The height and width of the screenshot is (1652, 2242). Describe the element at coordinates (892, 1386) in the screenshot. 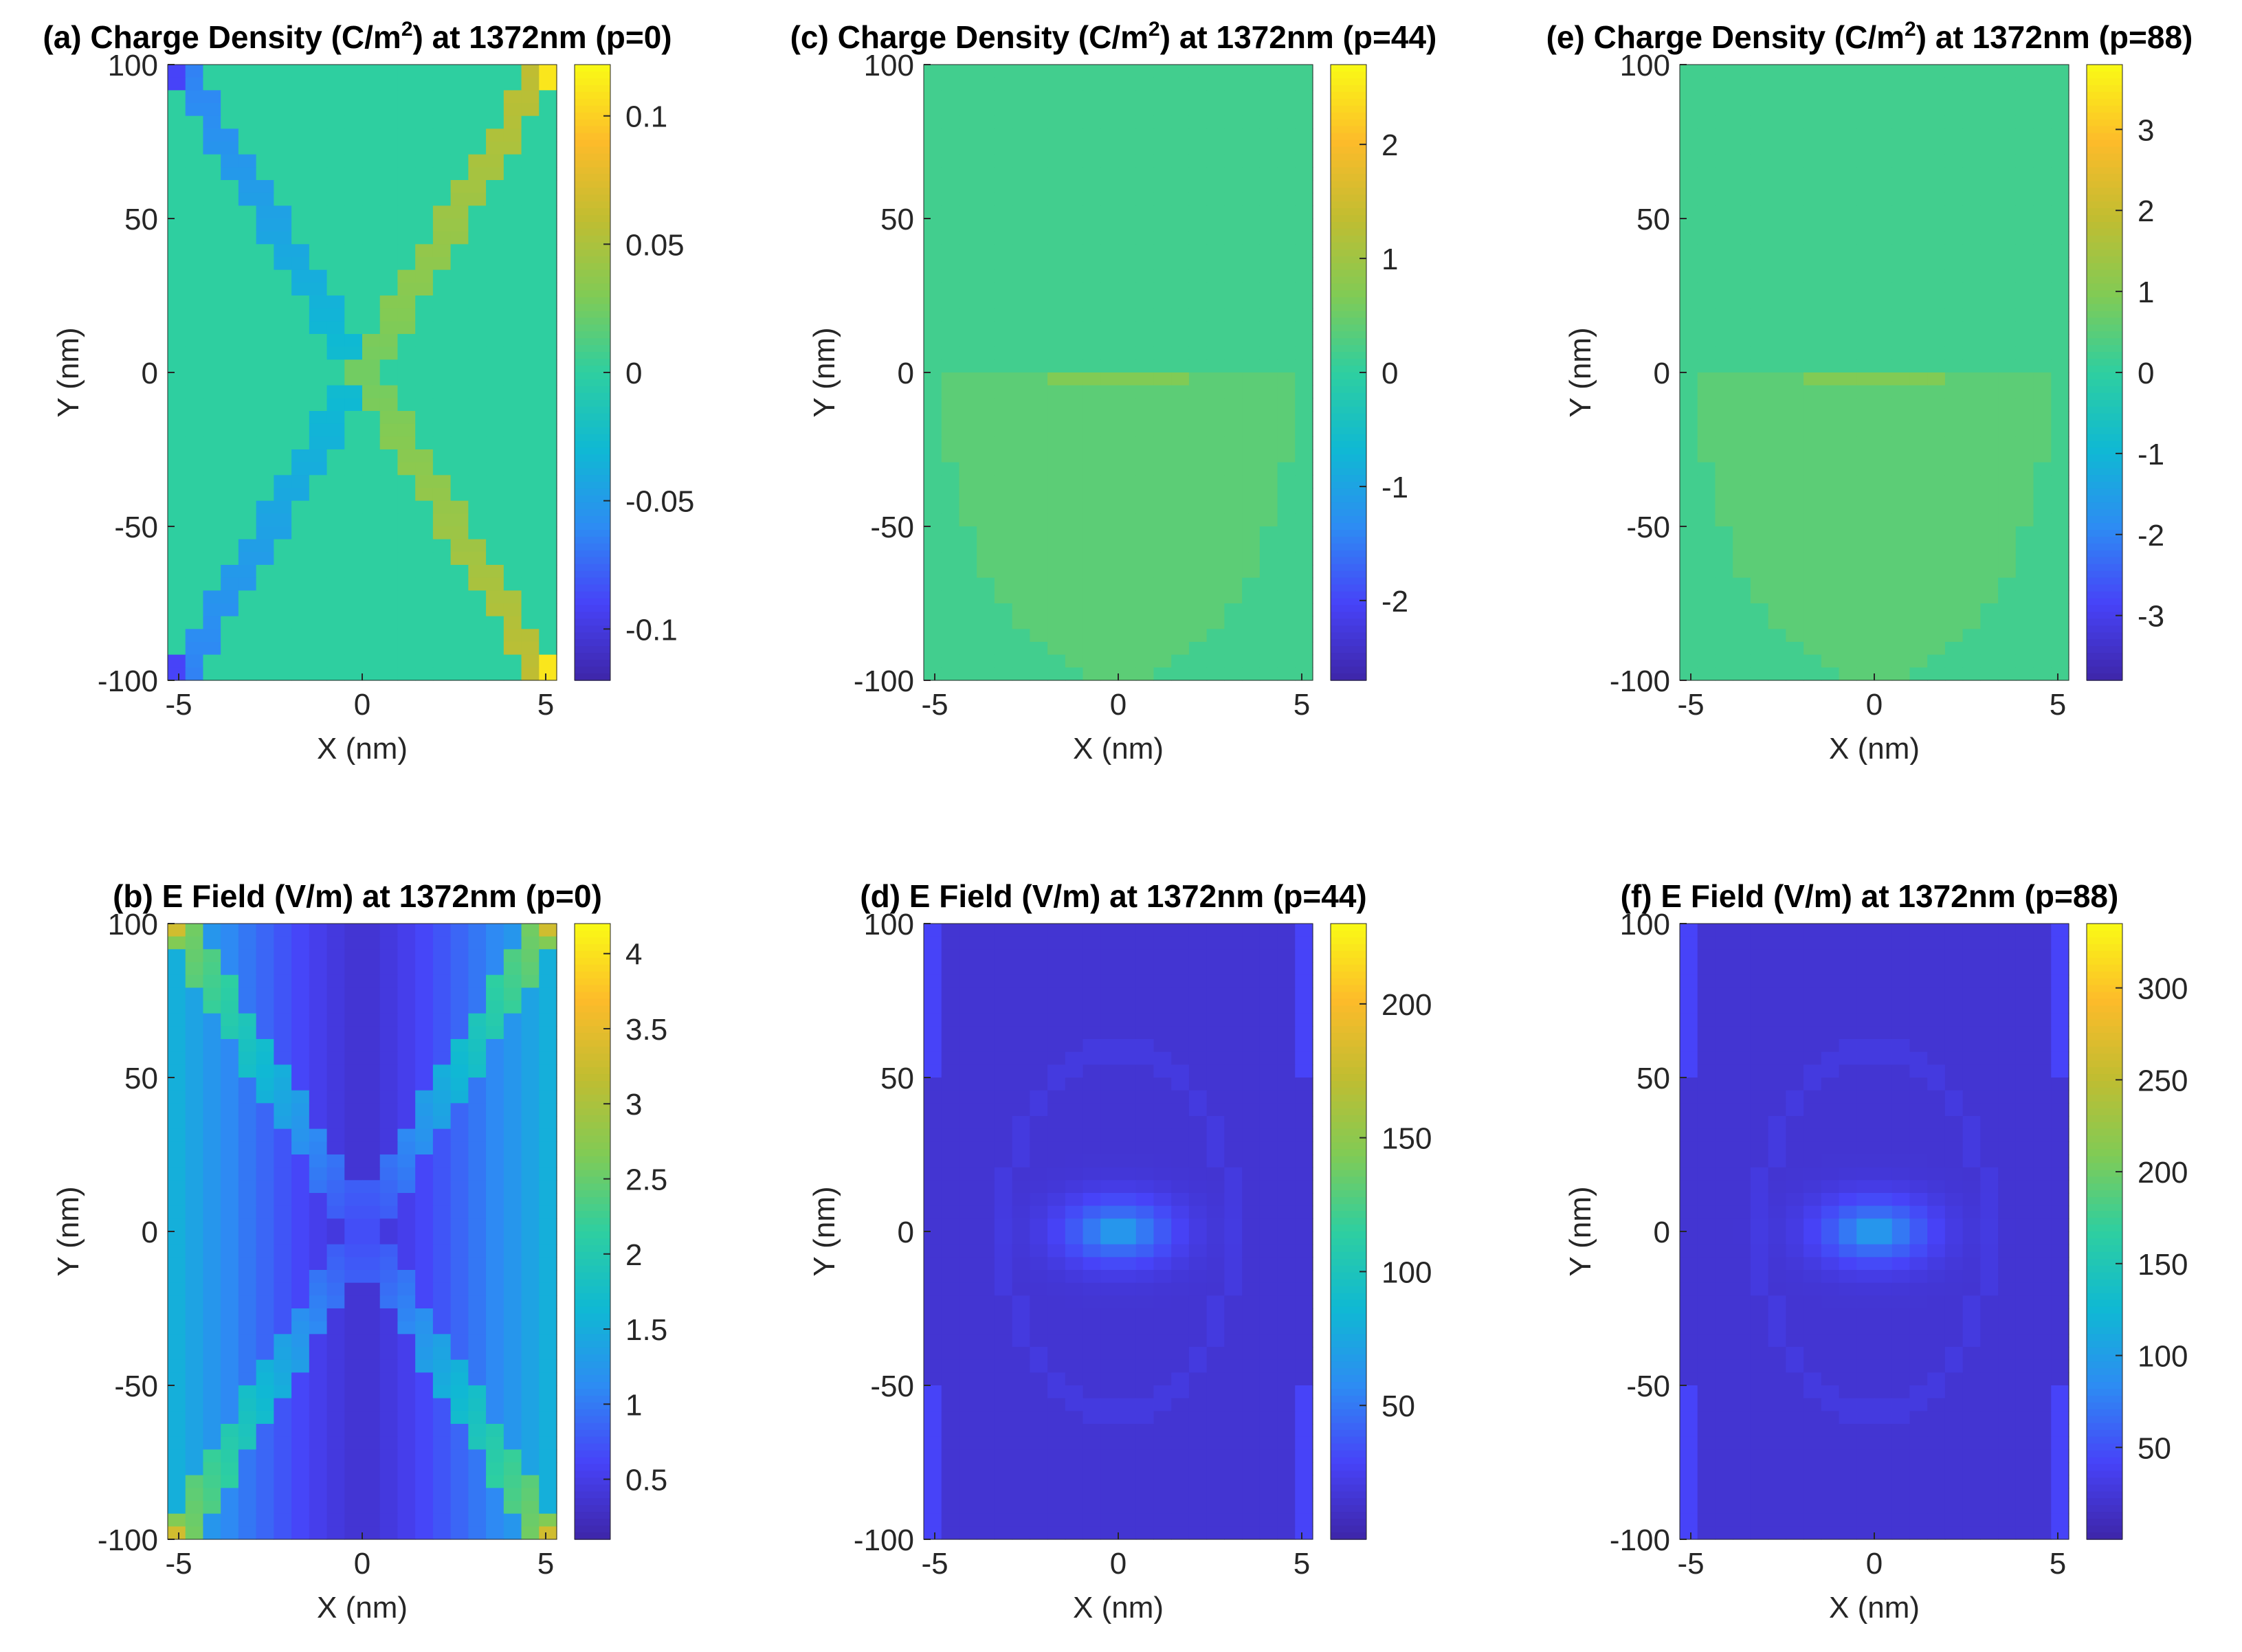

I see `y-tick-label: -50` at that location.